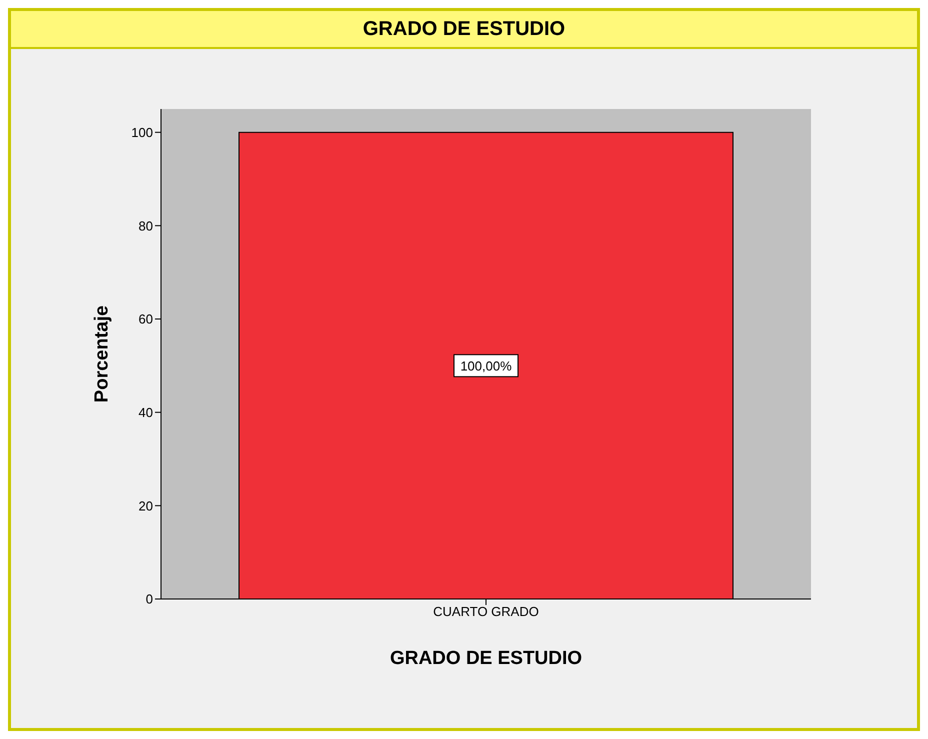 Image resolution: width=928 pixels, height=739 pixels. I want to click on y-tick-label: 20, so click(145, 506).